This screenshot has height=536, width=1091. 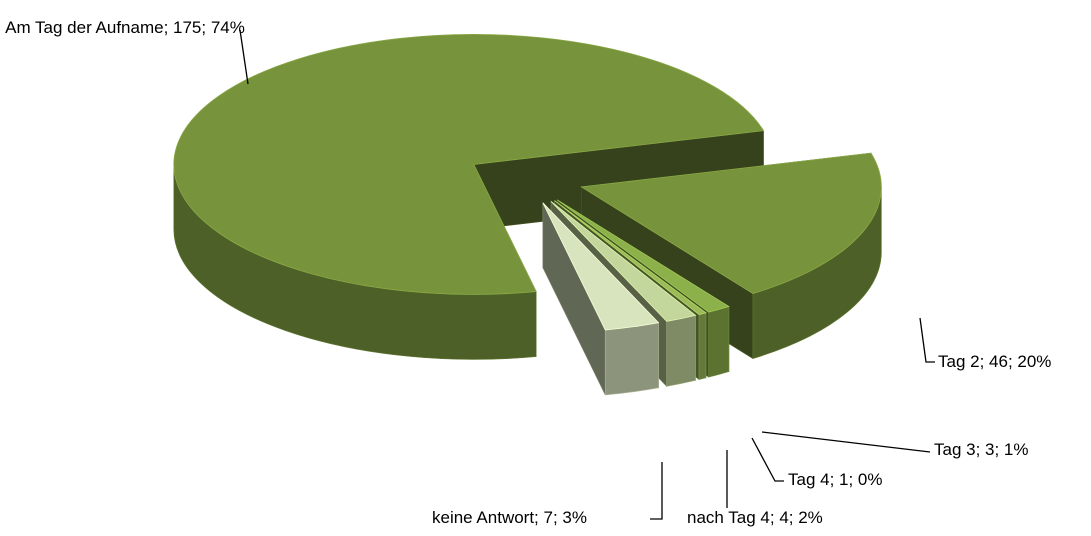 I want to click on slice, so click(x=601, y=299).